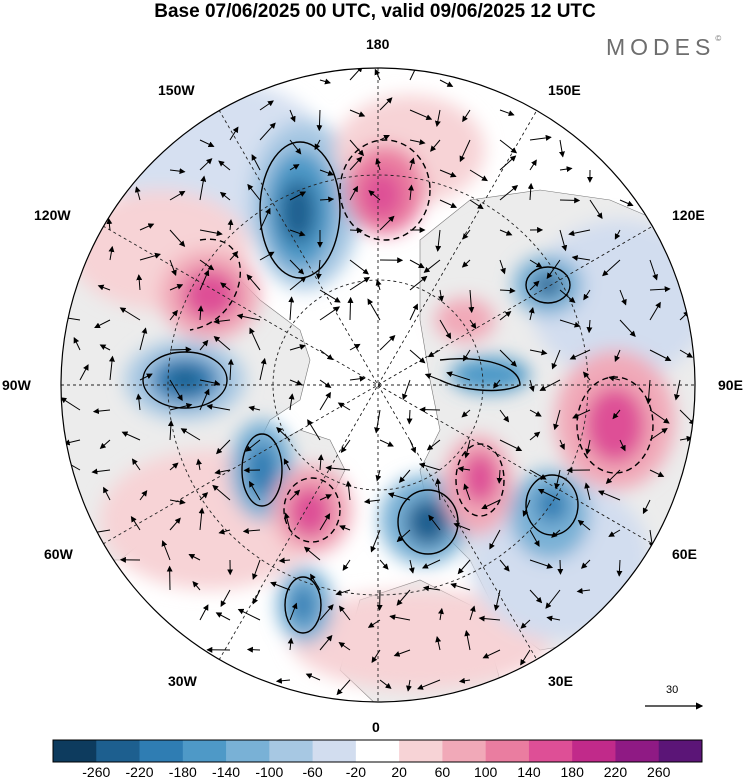  Describe the element at coordinates (718, 38) in the screenshot. I see `copyright-icon: ©` at that location.